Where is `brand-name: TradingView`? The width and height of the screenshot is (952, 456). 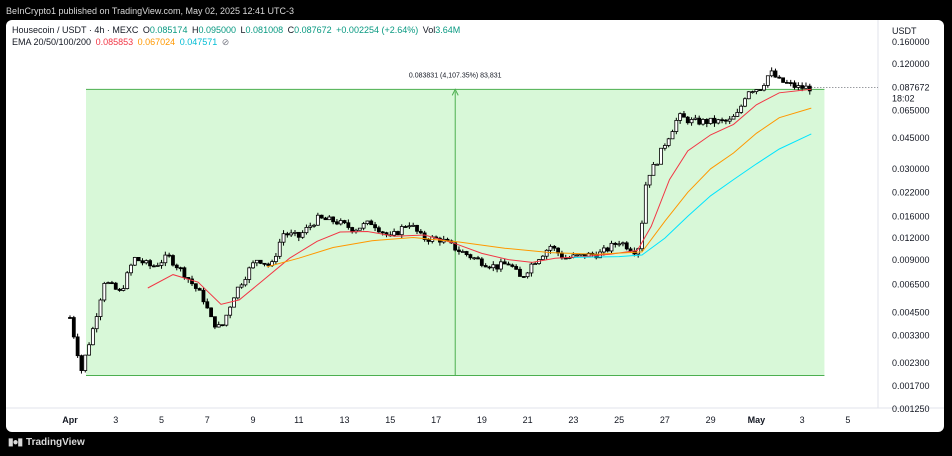
brand-name: TradingView is located at coordinates (55, 442).